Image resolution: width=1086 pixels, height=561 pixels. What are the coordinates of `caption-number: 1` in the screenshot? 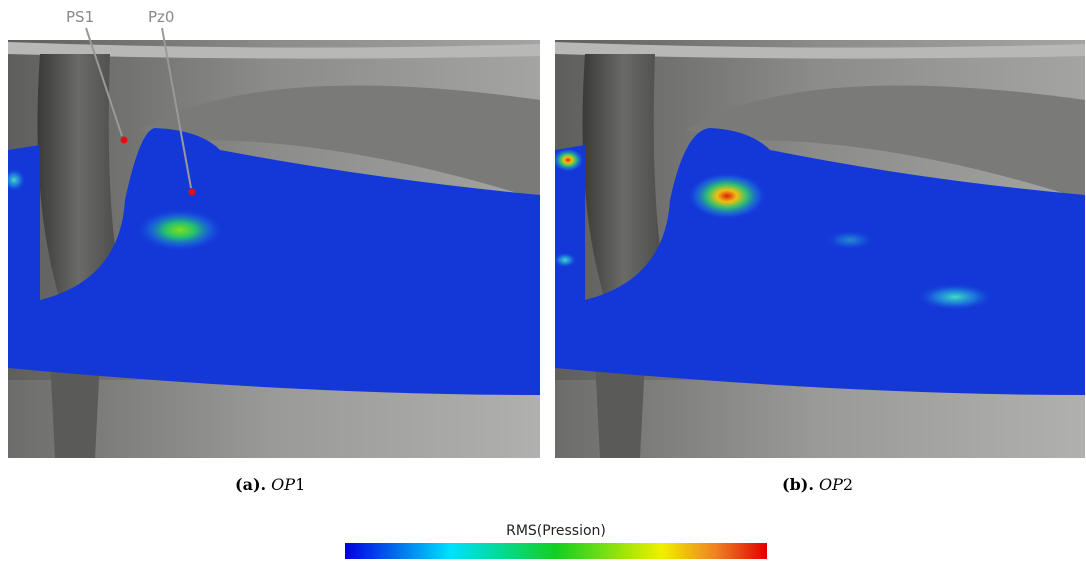 It's located at (300, 484).